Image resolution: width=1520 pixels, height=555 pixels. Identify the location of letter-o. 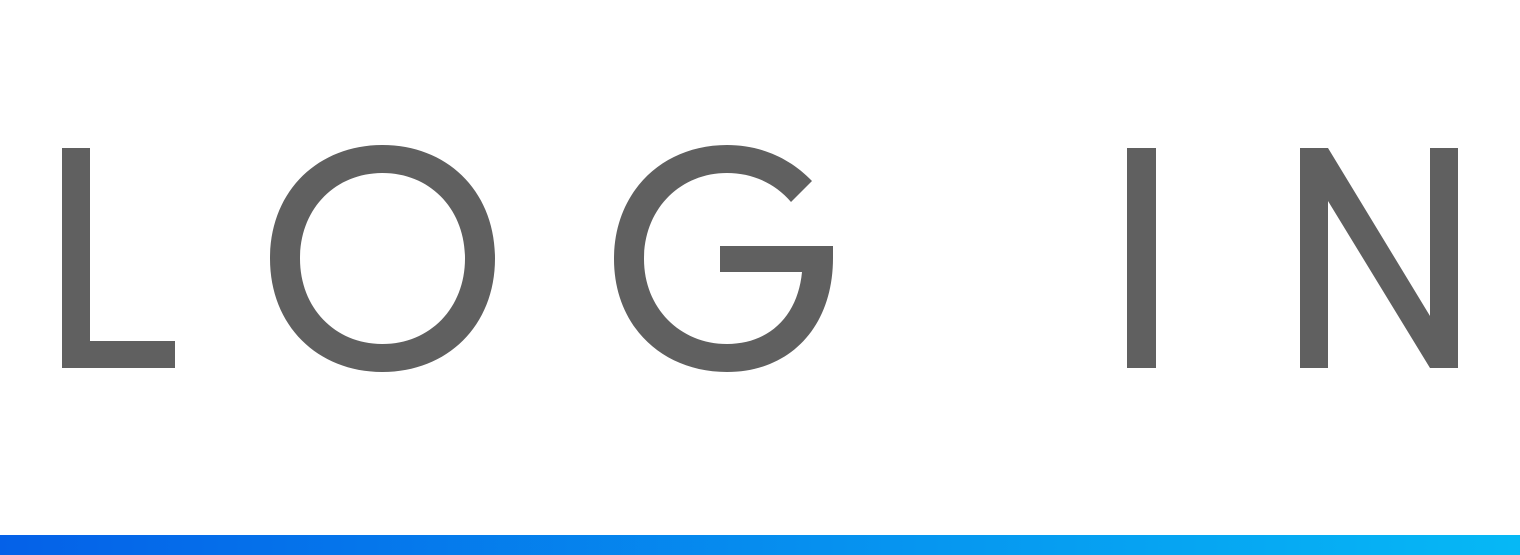
(382, 258).